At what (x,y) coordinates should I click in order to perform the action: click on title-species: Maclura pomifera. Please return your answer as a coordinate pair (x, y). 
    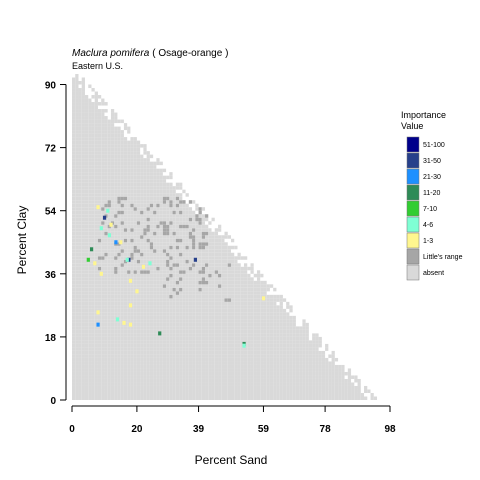
    Looking at the image, I should click on (111, 53).